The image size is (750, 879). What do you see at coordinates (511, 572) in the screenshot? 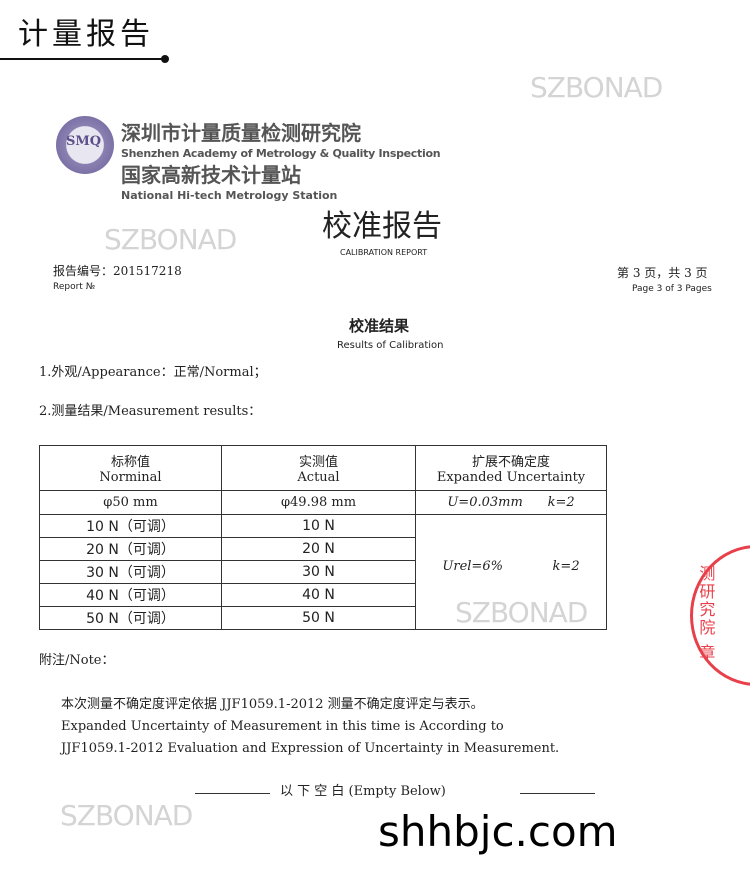
I see `force-uncertainty: Urel=6% k=2` at bounding box center [511, 572].